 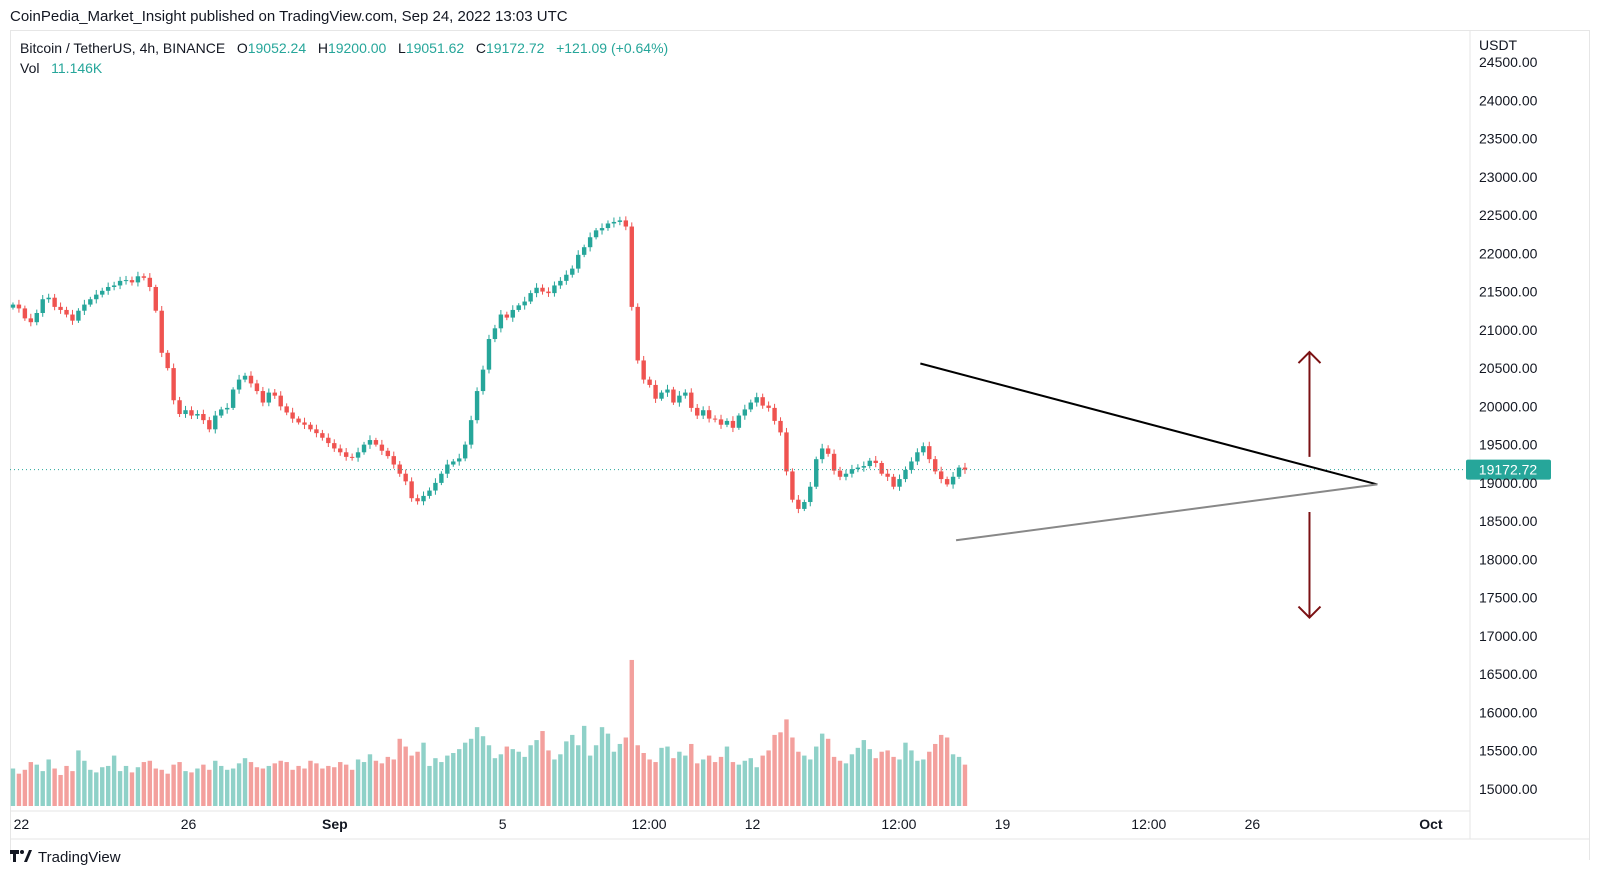 What do you see at coordinates (435, 48) in the screenshot?
I see `low-value: 19051.62` at bounding box center [435, 48].